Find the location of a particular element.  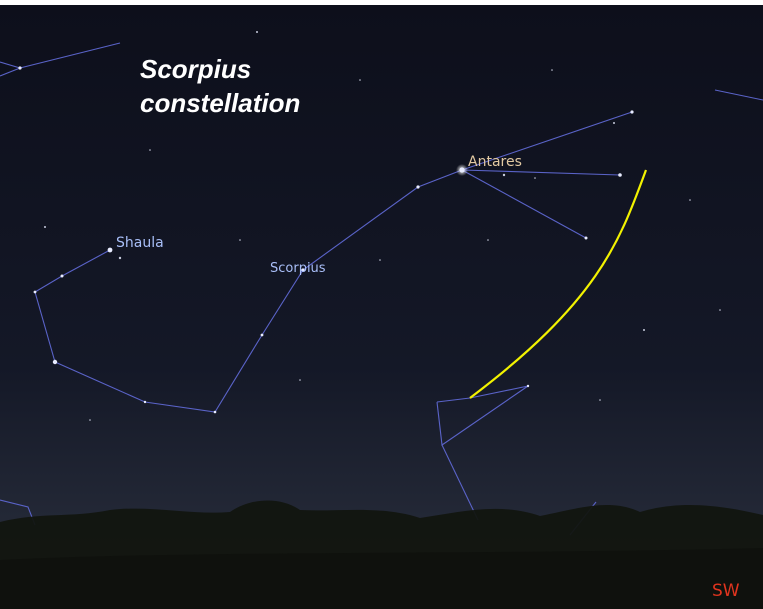

title-line: constellation is located at coordinates (220, 103).